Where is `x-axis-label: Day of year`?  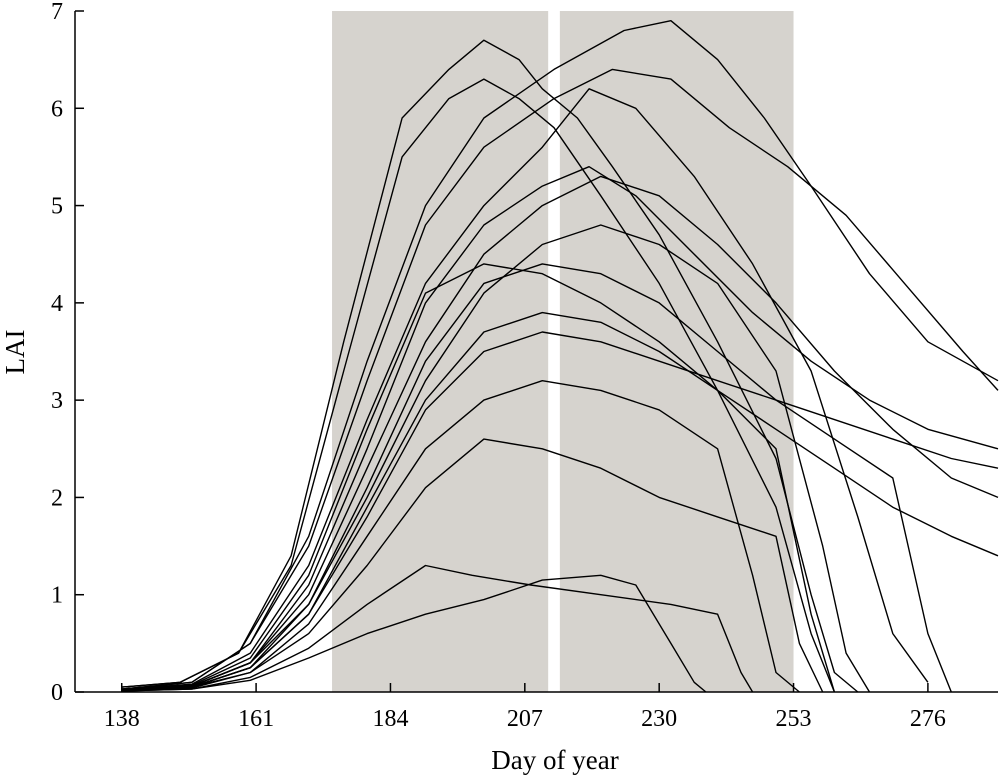
x-axis-label: Day of year is located at coordinates (554, 760).